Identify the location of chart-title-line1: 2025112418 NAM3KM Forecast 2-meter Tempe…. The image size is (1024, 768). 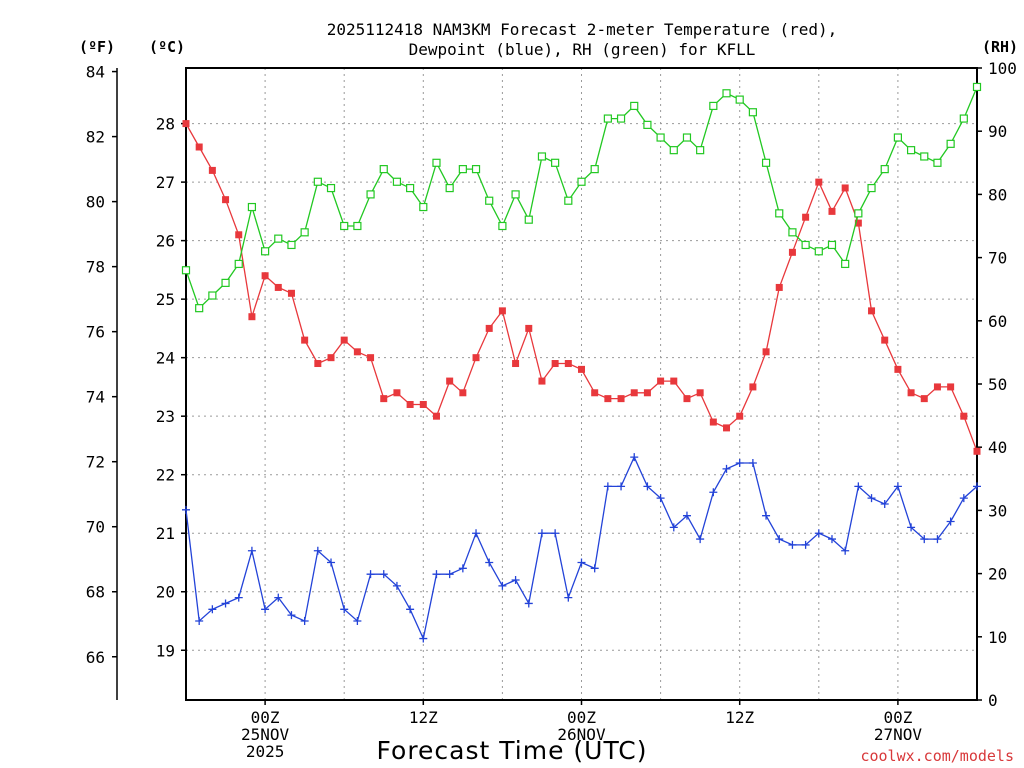
(582, 29).